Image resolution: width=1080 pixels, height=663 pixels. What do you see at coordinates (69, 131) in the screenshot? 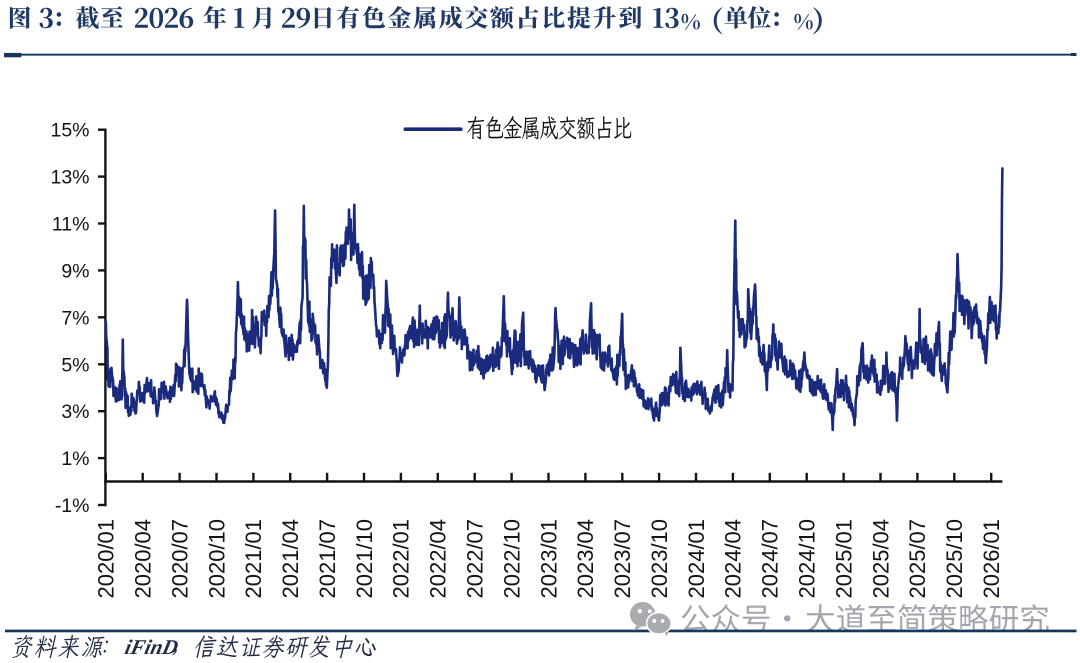
I see `svg-text: 15%` at bounding box center [69, 131].